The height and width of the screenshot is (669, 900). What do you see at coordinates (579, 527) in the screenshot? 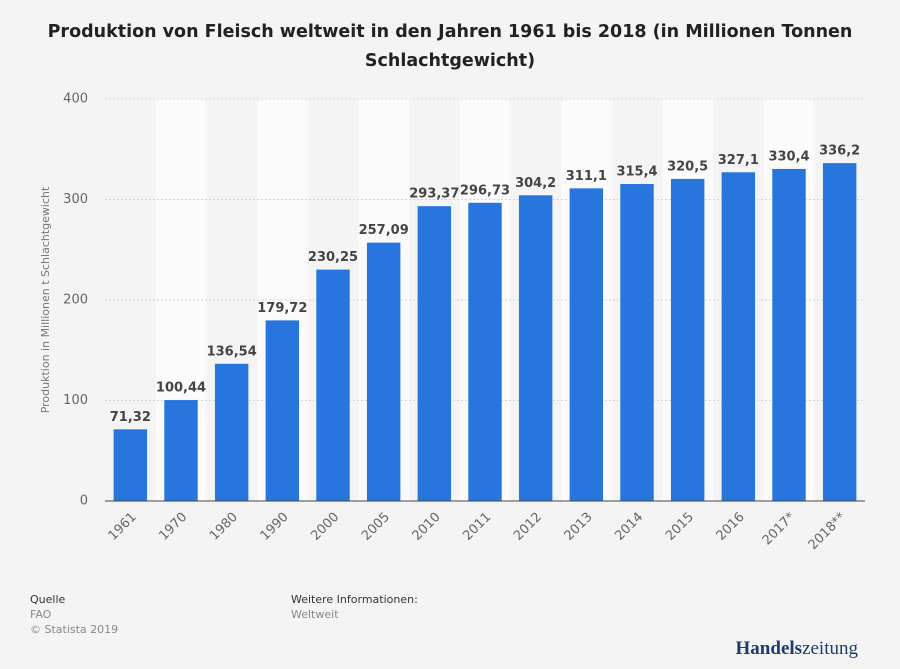
I see `x-tick-label: 2013` at bounding box center [579, 527].